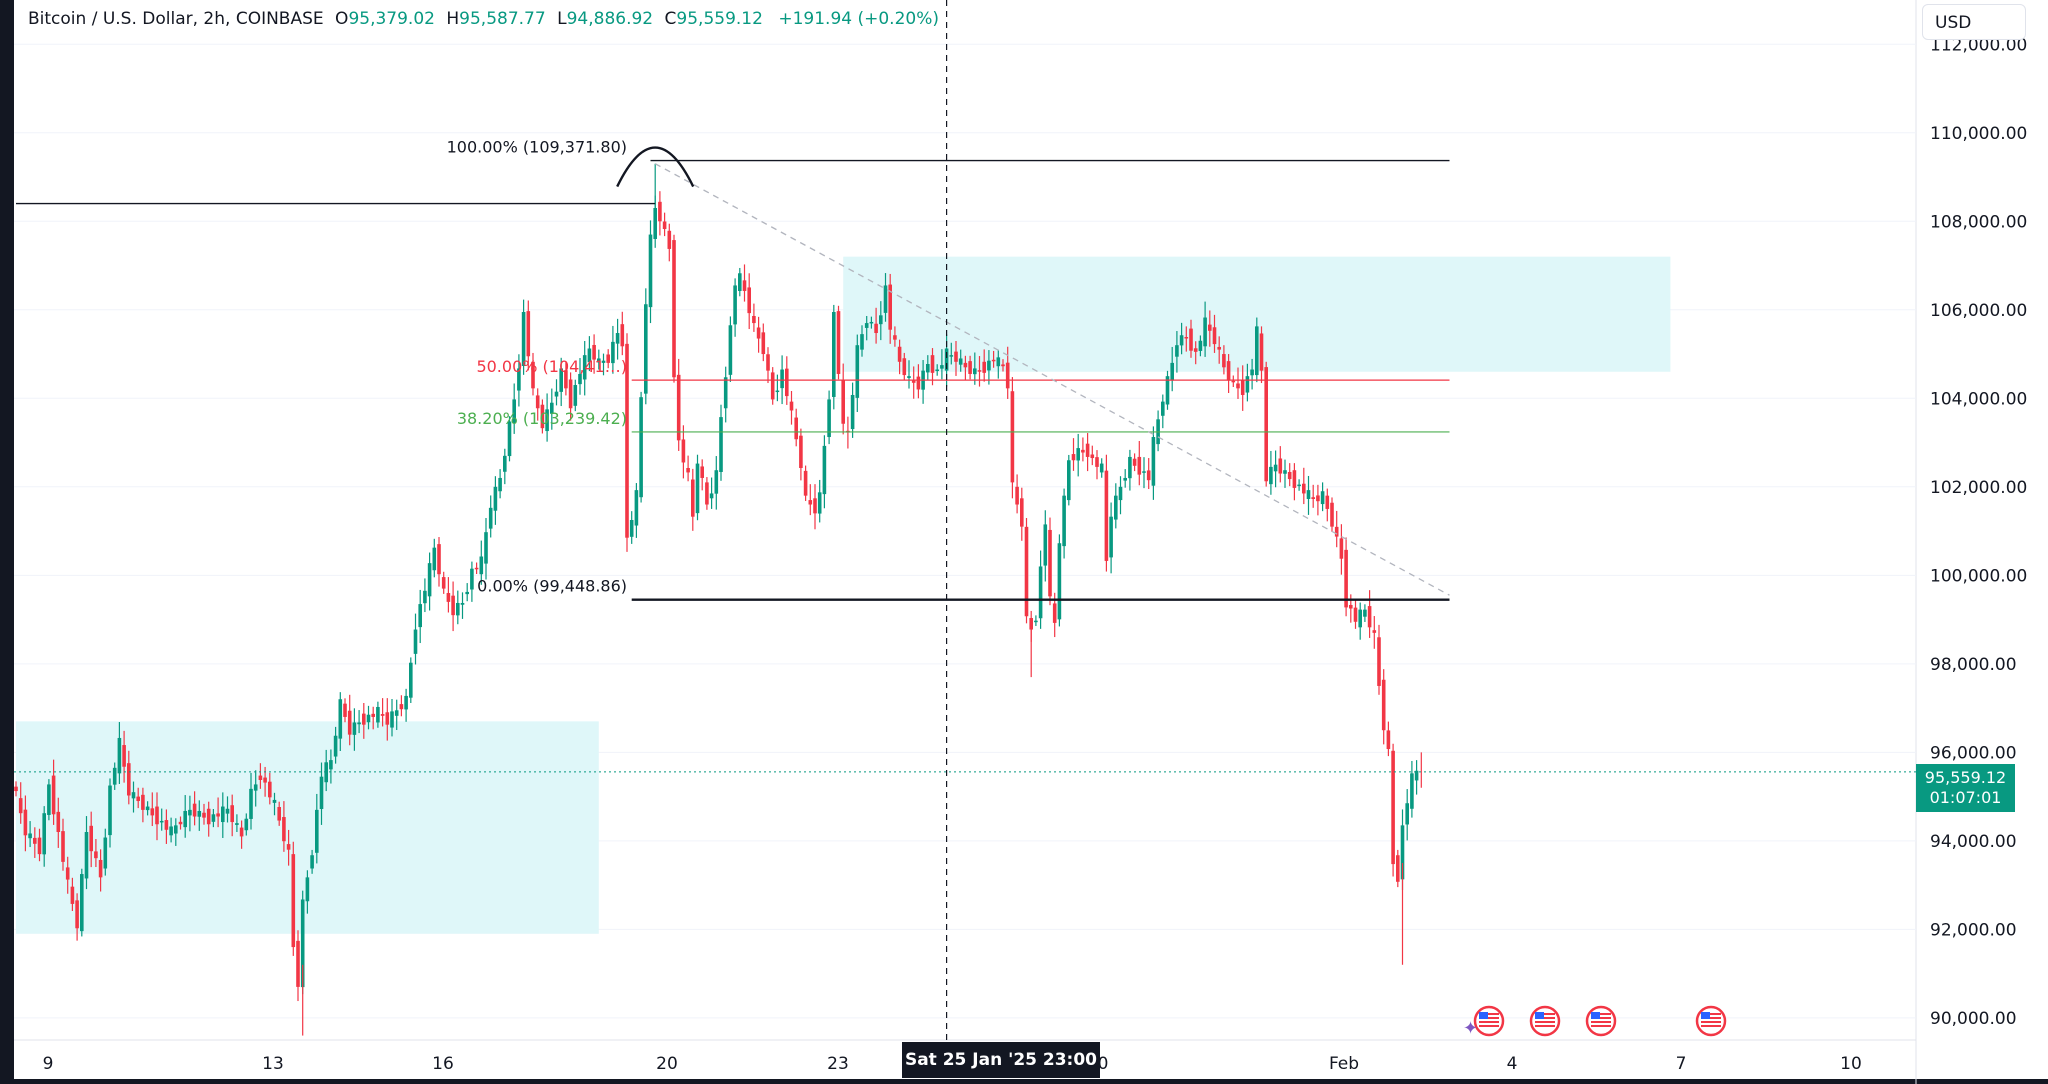  I want to click on change-value: +191.94 (+0.20%), so click(858, 19).